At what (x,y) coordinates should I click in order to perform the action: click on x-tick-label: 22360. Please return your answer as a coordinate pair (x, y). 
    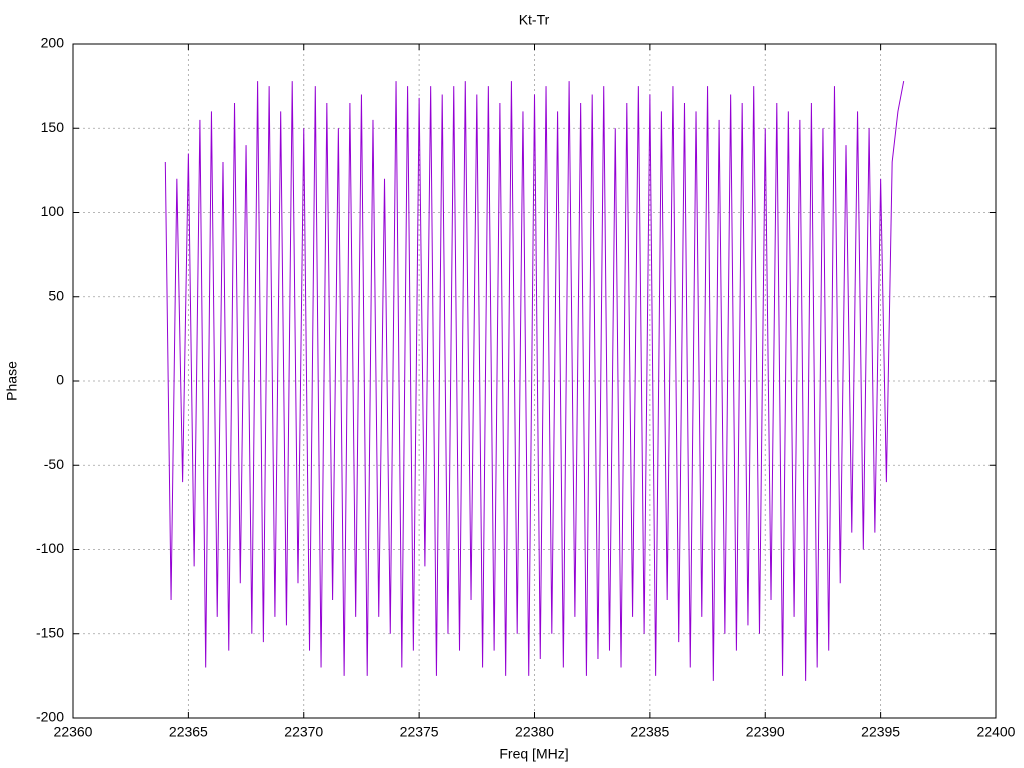
    Looking at the image, I should click on (73, 732).